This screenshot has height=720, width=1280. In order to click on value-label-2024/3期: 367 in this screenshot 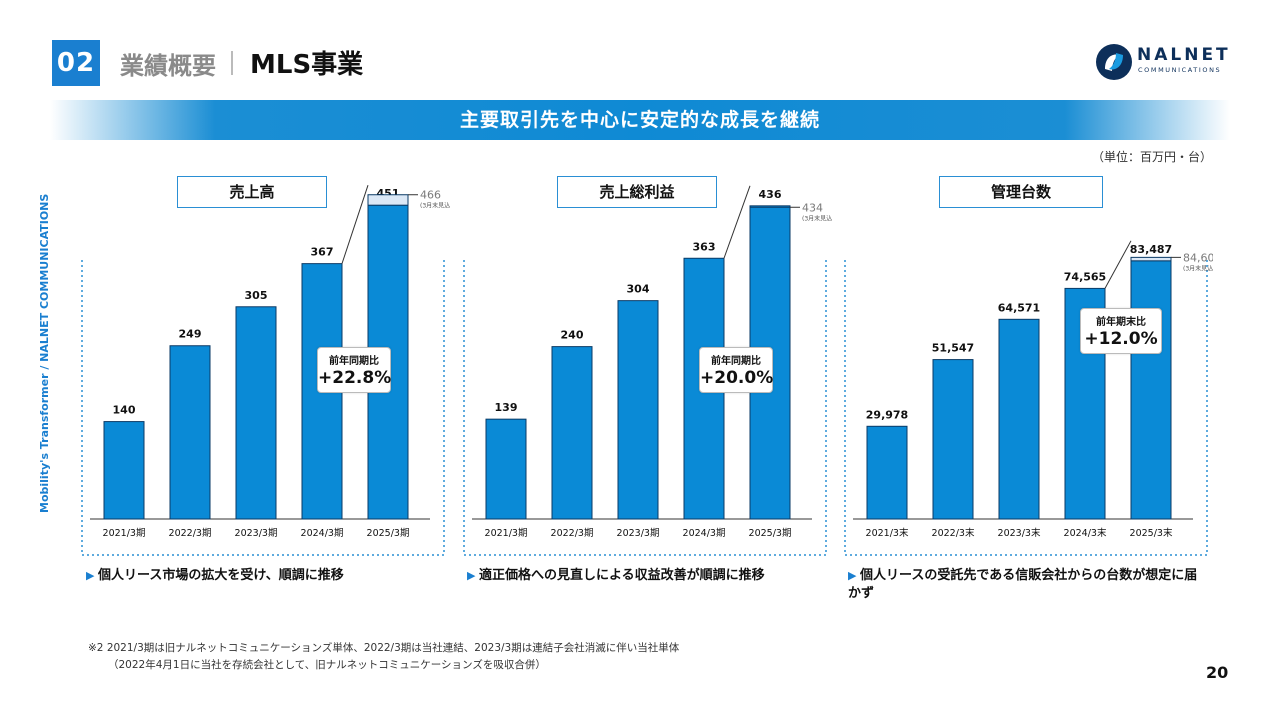, I will do `click(322, 252)`.